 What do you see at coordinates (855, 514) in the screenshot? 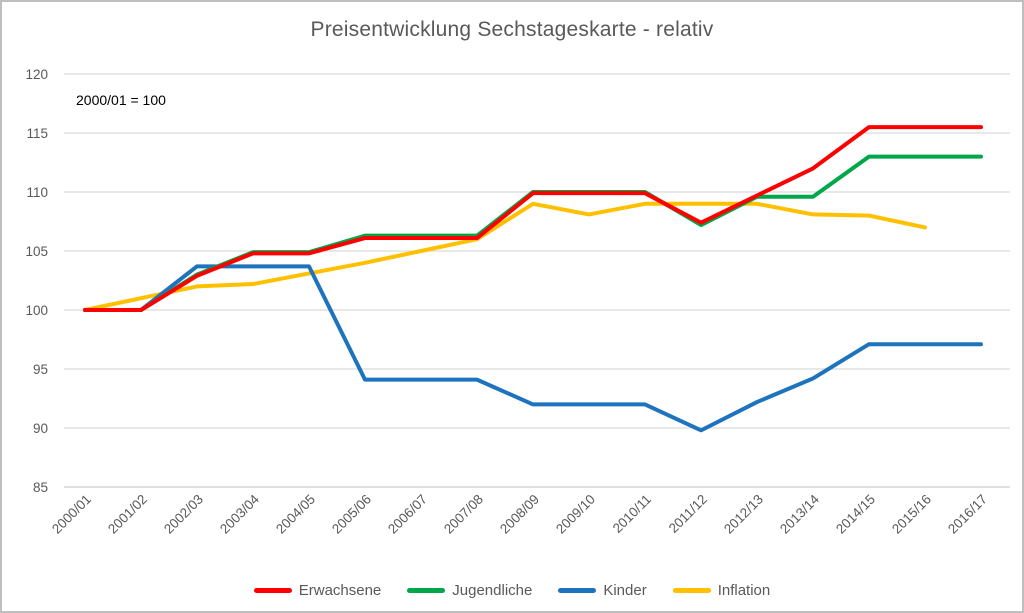
I see `x-tick-label: 2014/15` at bounding box center [855, 514].